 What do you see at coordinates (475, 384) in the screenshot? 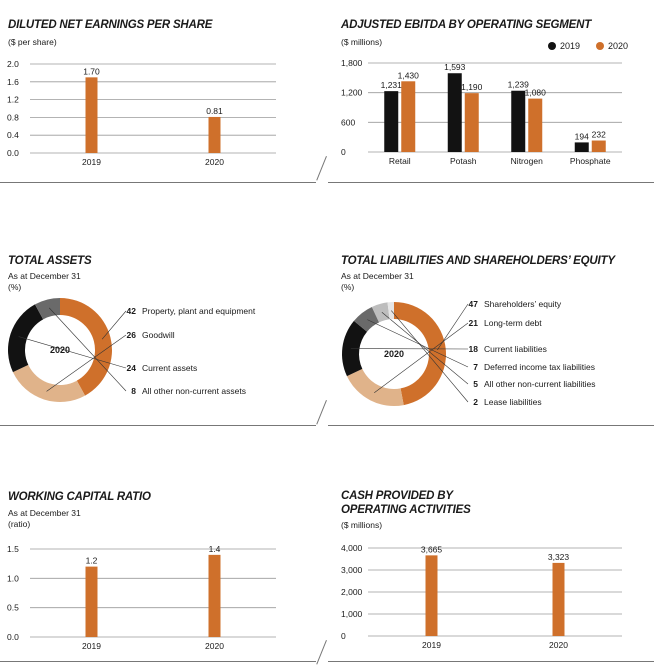
I see `slice-value-label: 5` at bounding box center [475, 384].